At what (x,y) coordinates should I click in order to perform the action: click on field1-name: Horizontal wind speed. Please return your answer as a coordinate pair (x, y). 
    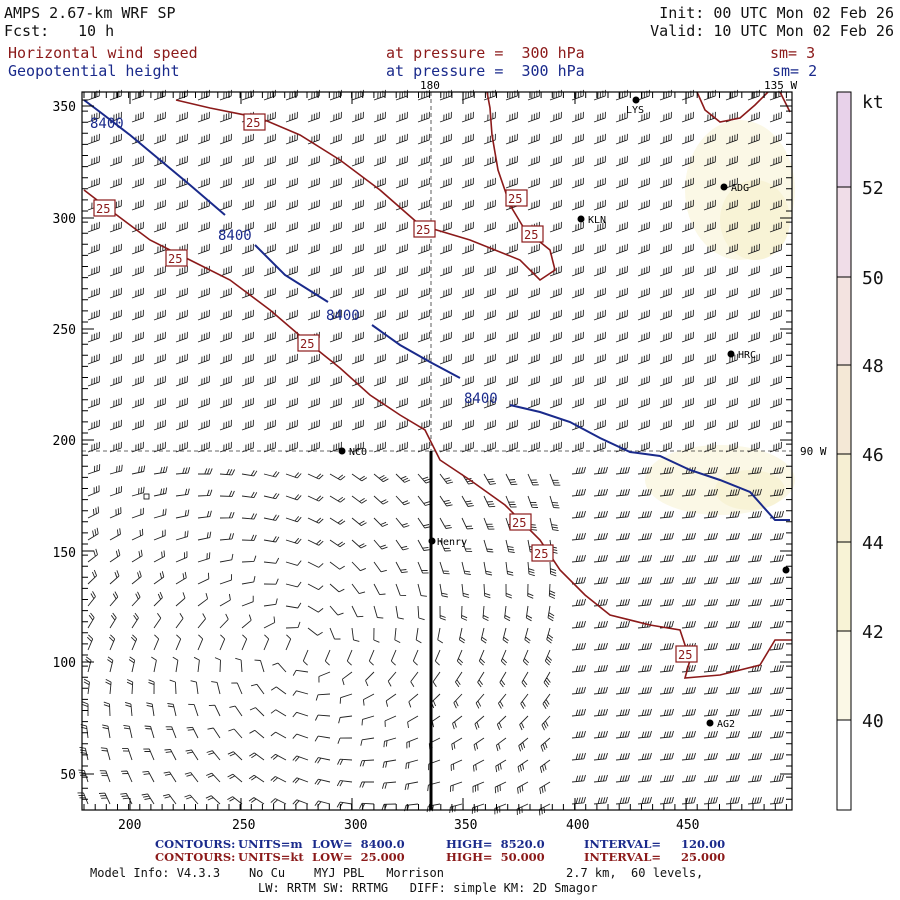
    Looking at the image, I should click on (103, 53).